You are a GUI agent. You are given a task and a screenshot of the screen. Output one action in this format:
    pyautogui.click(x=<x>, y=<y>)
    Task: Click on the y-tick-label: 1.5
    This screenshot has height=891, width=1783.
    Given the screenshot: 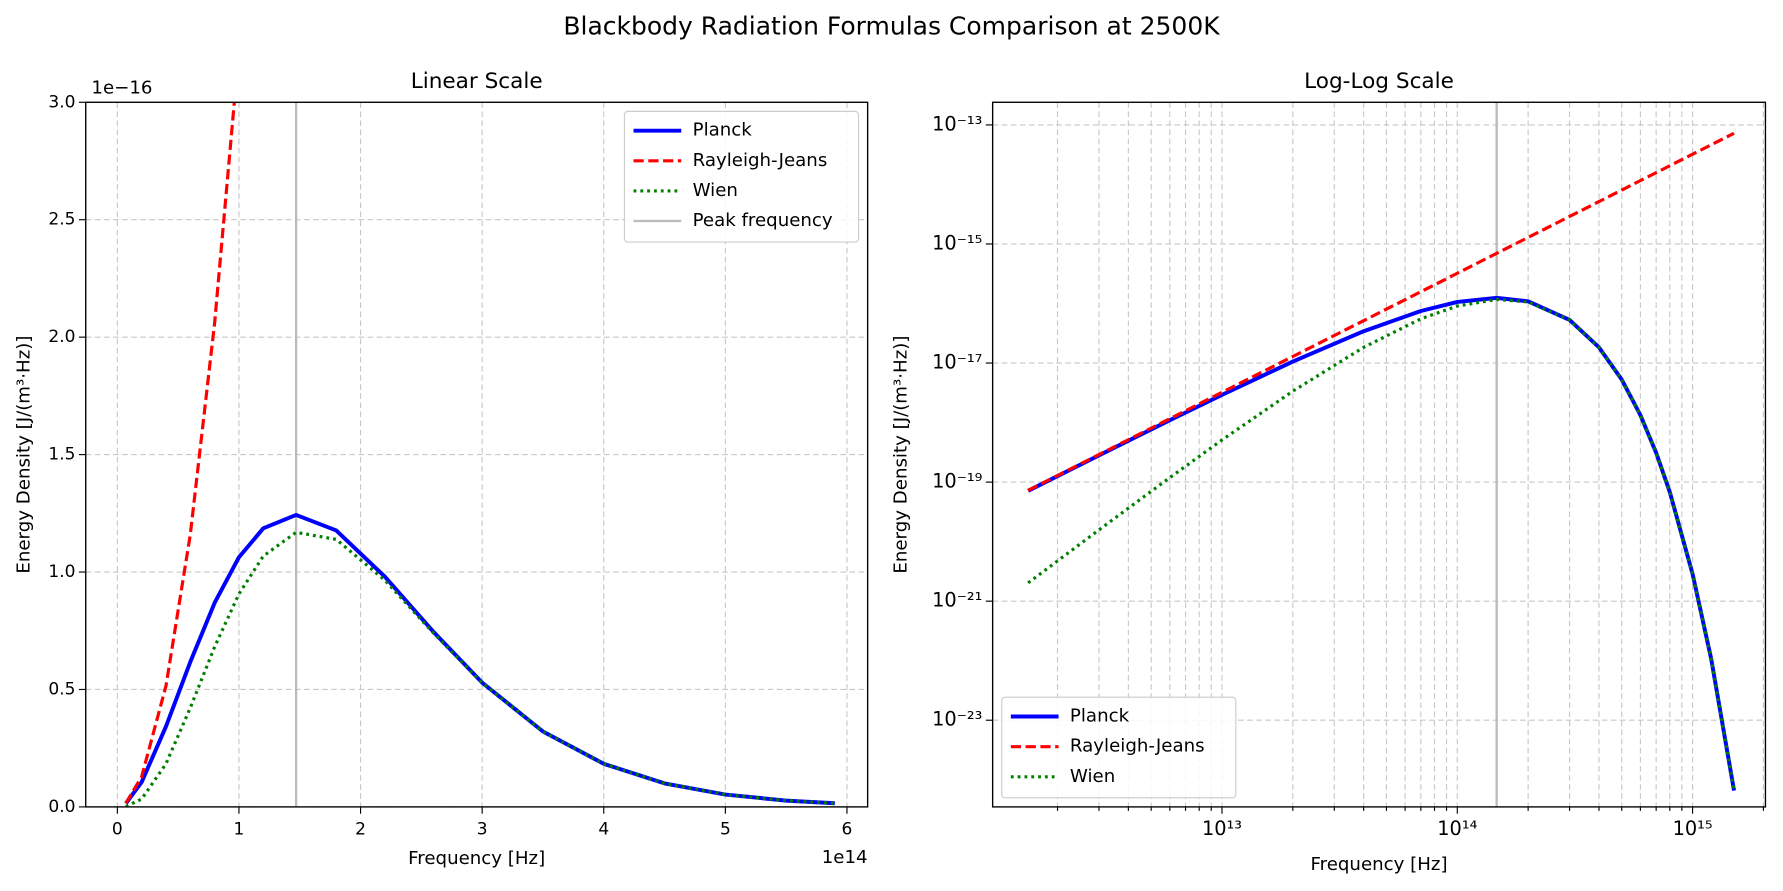 What is the action you would take?
    pyautogui.click(x=61, y=455)
    